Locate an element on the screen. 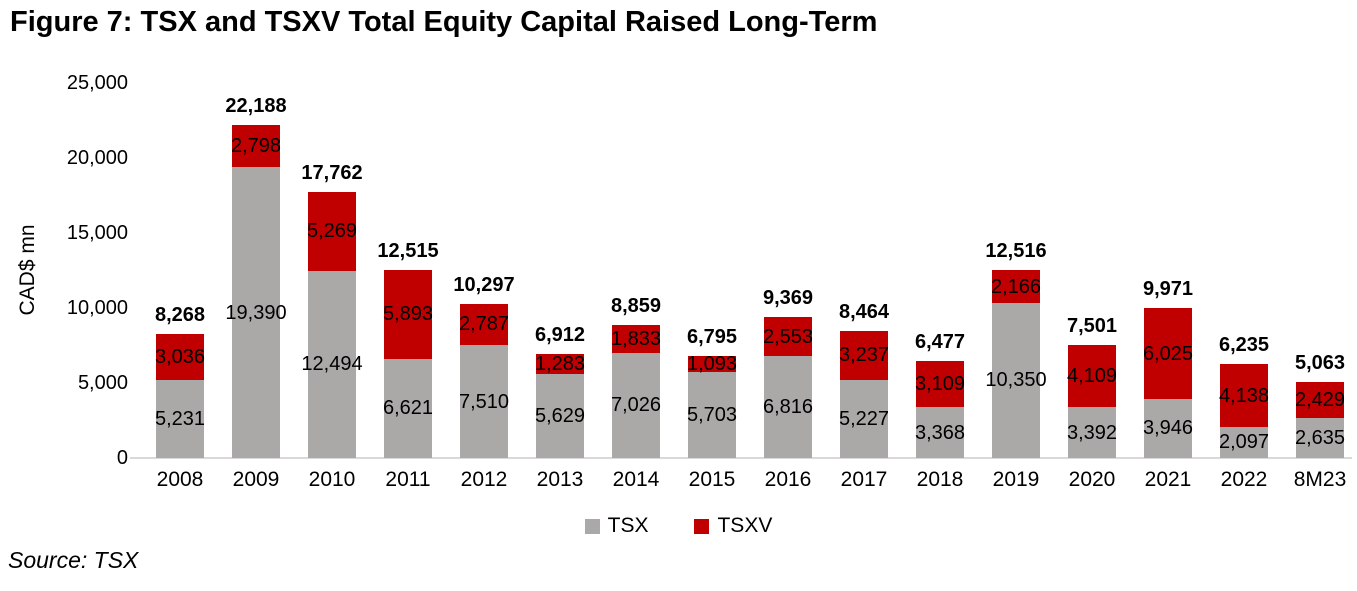 Image resolution: width=1357 pixels, height=591 pixels. label-tsx-2014: 7,026 is located at coordinates (636, 405).